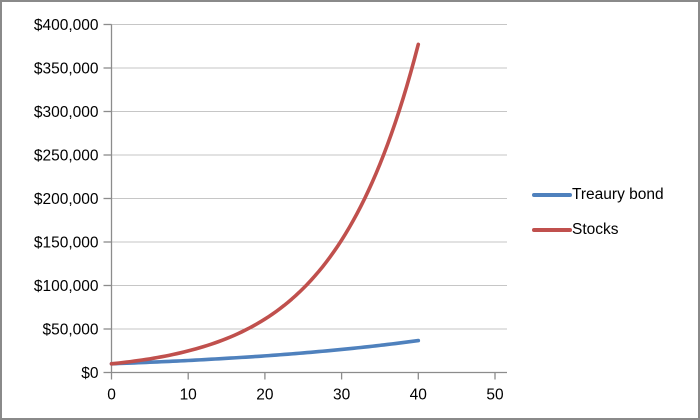 The height and width of the screenshot is (420, 700). What do you see at coordinates (111, 395) in the screenshot?
I see `x-axis-tick-label: 0` at bounding box center [111, 395].